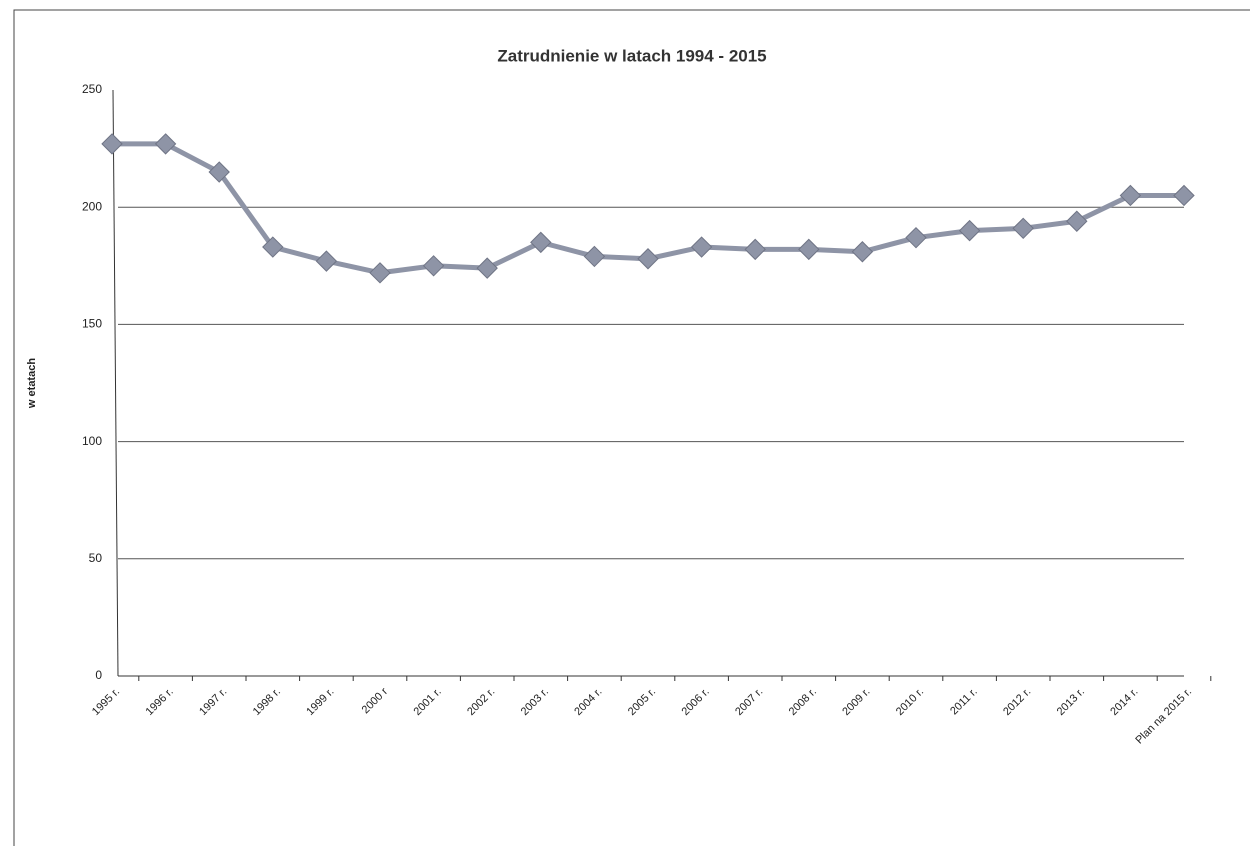  Describe the element at coordinates (115, 383) in the screenshot. I see `y-axis` at that location.